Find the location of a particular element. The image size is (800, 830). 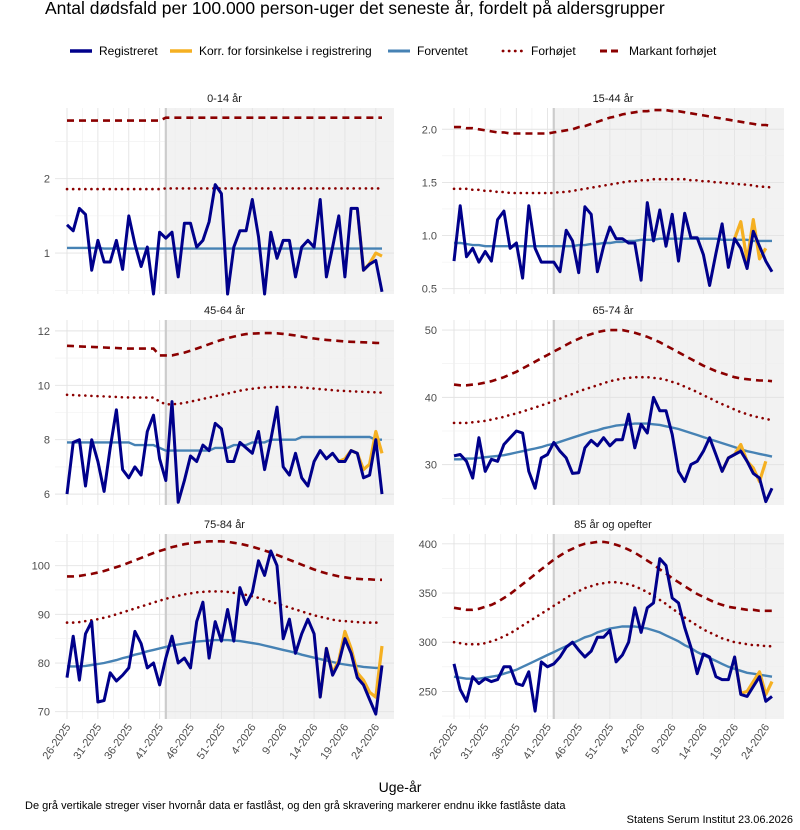

y-tick-label: 8 is located at coordinates (47, 441).